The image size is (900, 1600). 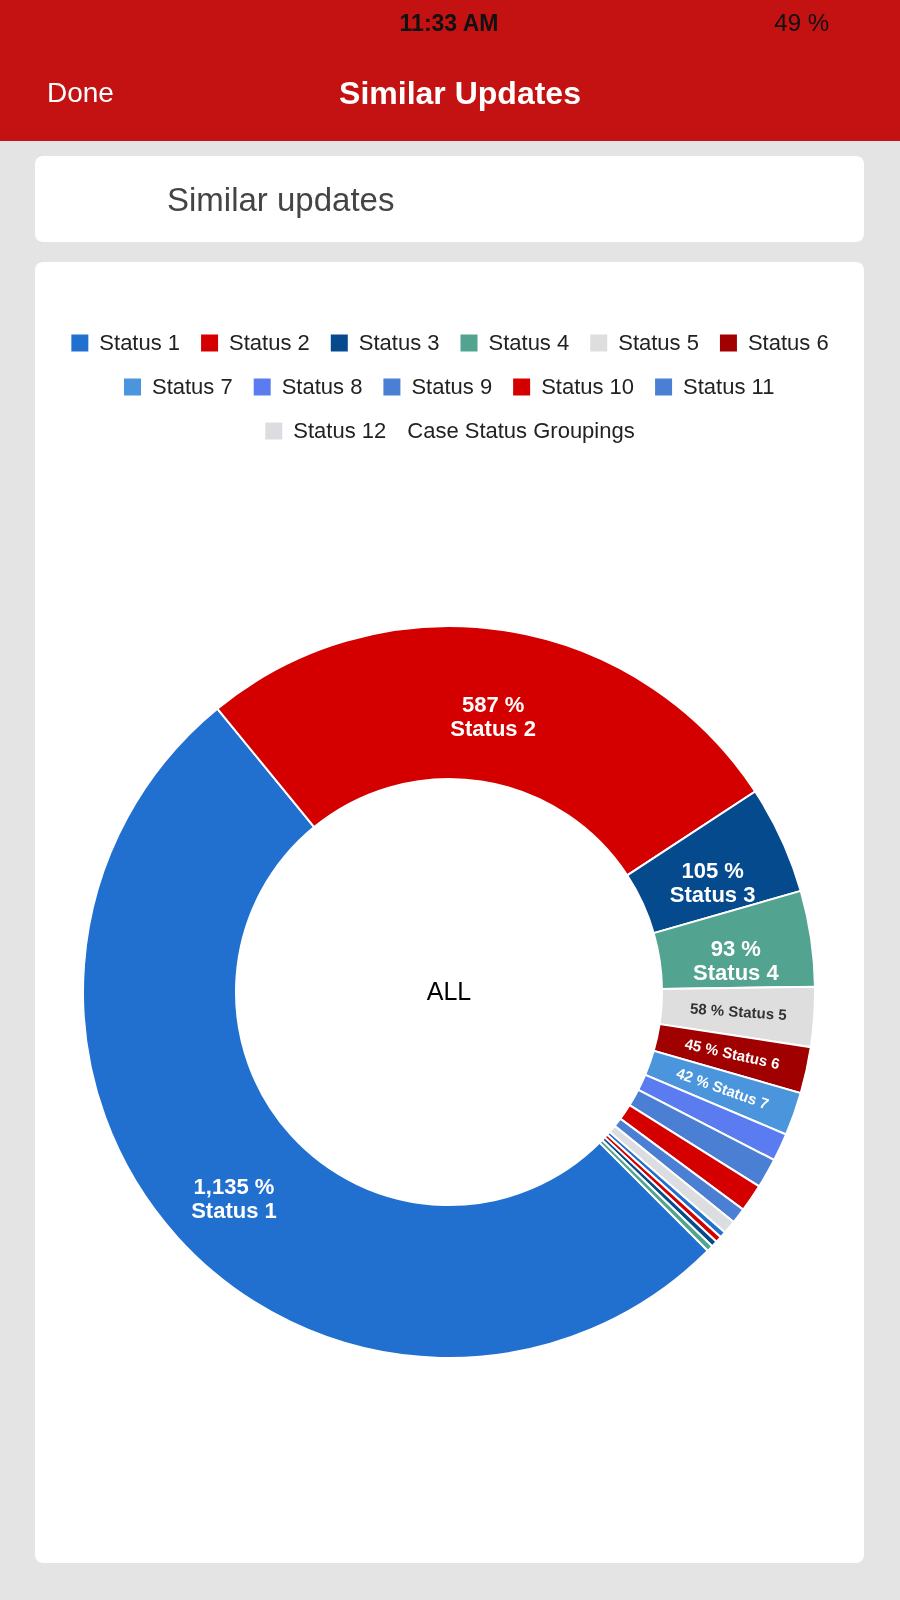 I want to click on data-label: 93 %, so click(x=735, y=949).